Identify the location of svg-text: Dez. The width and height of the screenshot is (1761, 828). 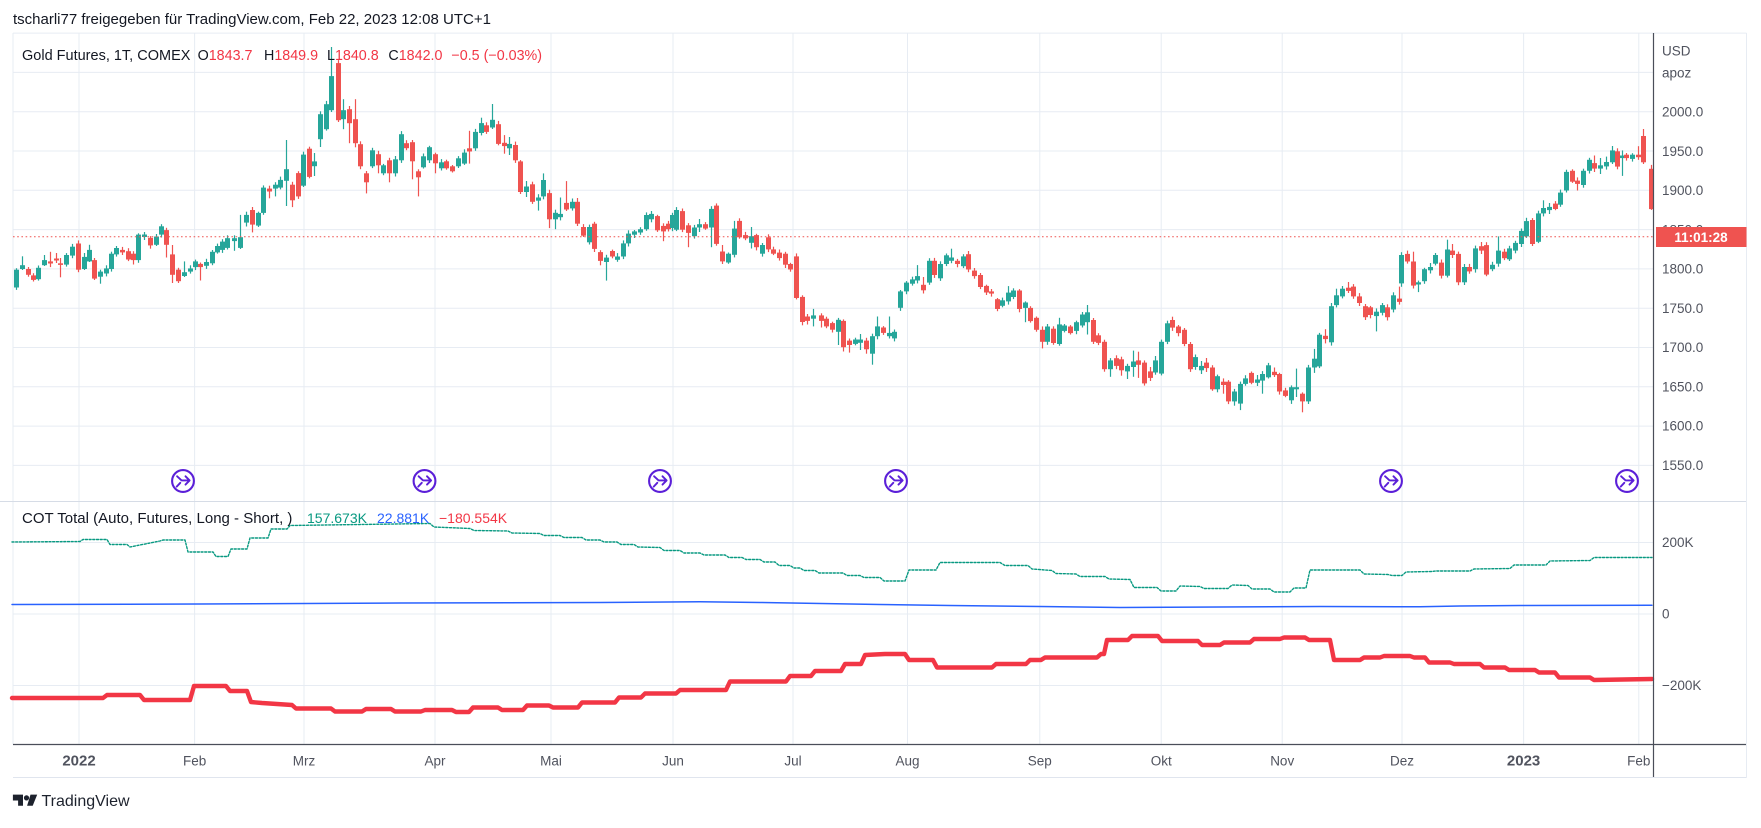
(1402, 761).